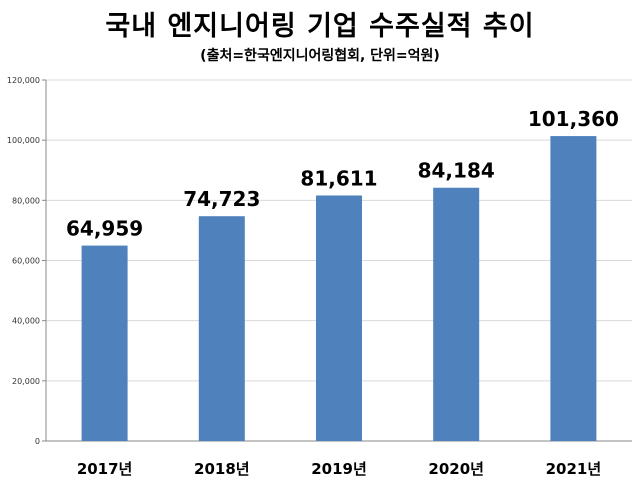 This screenshot has height=480, width=640. I want to click on x-tick-labels: 2017년 2018년 2019년 2020년 2021년, so click(339, 469).